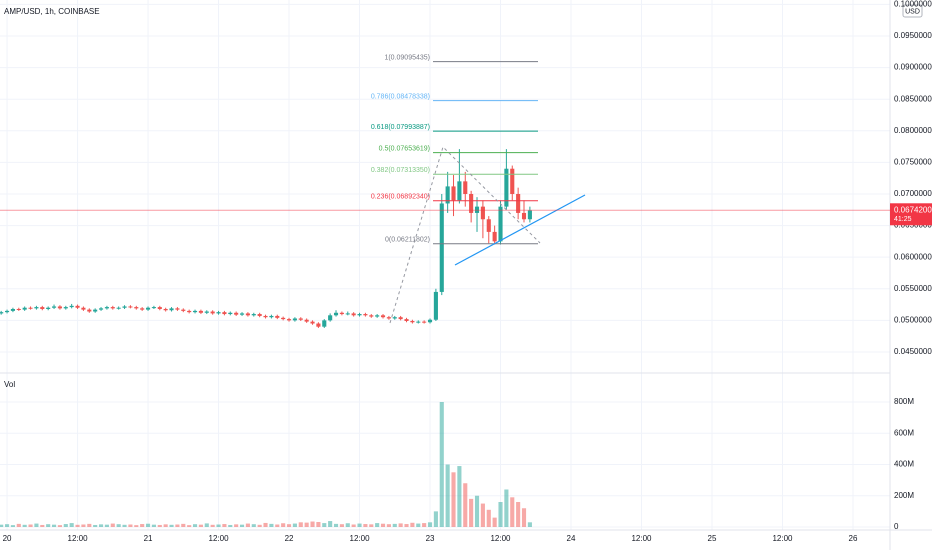 This screenshot has height=550, width=932. I want to click on countdown-label: 41:25, so click(903, 219).